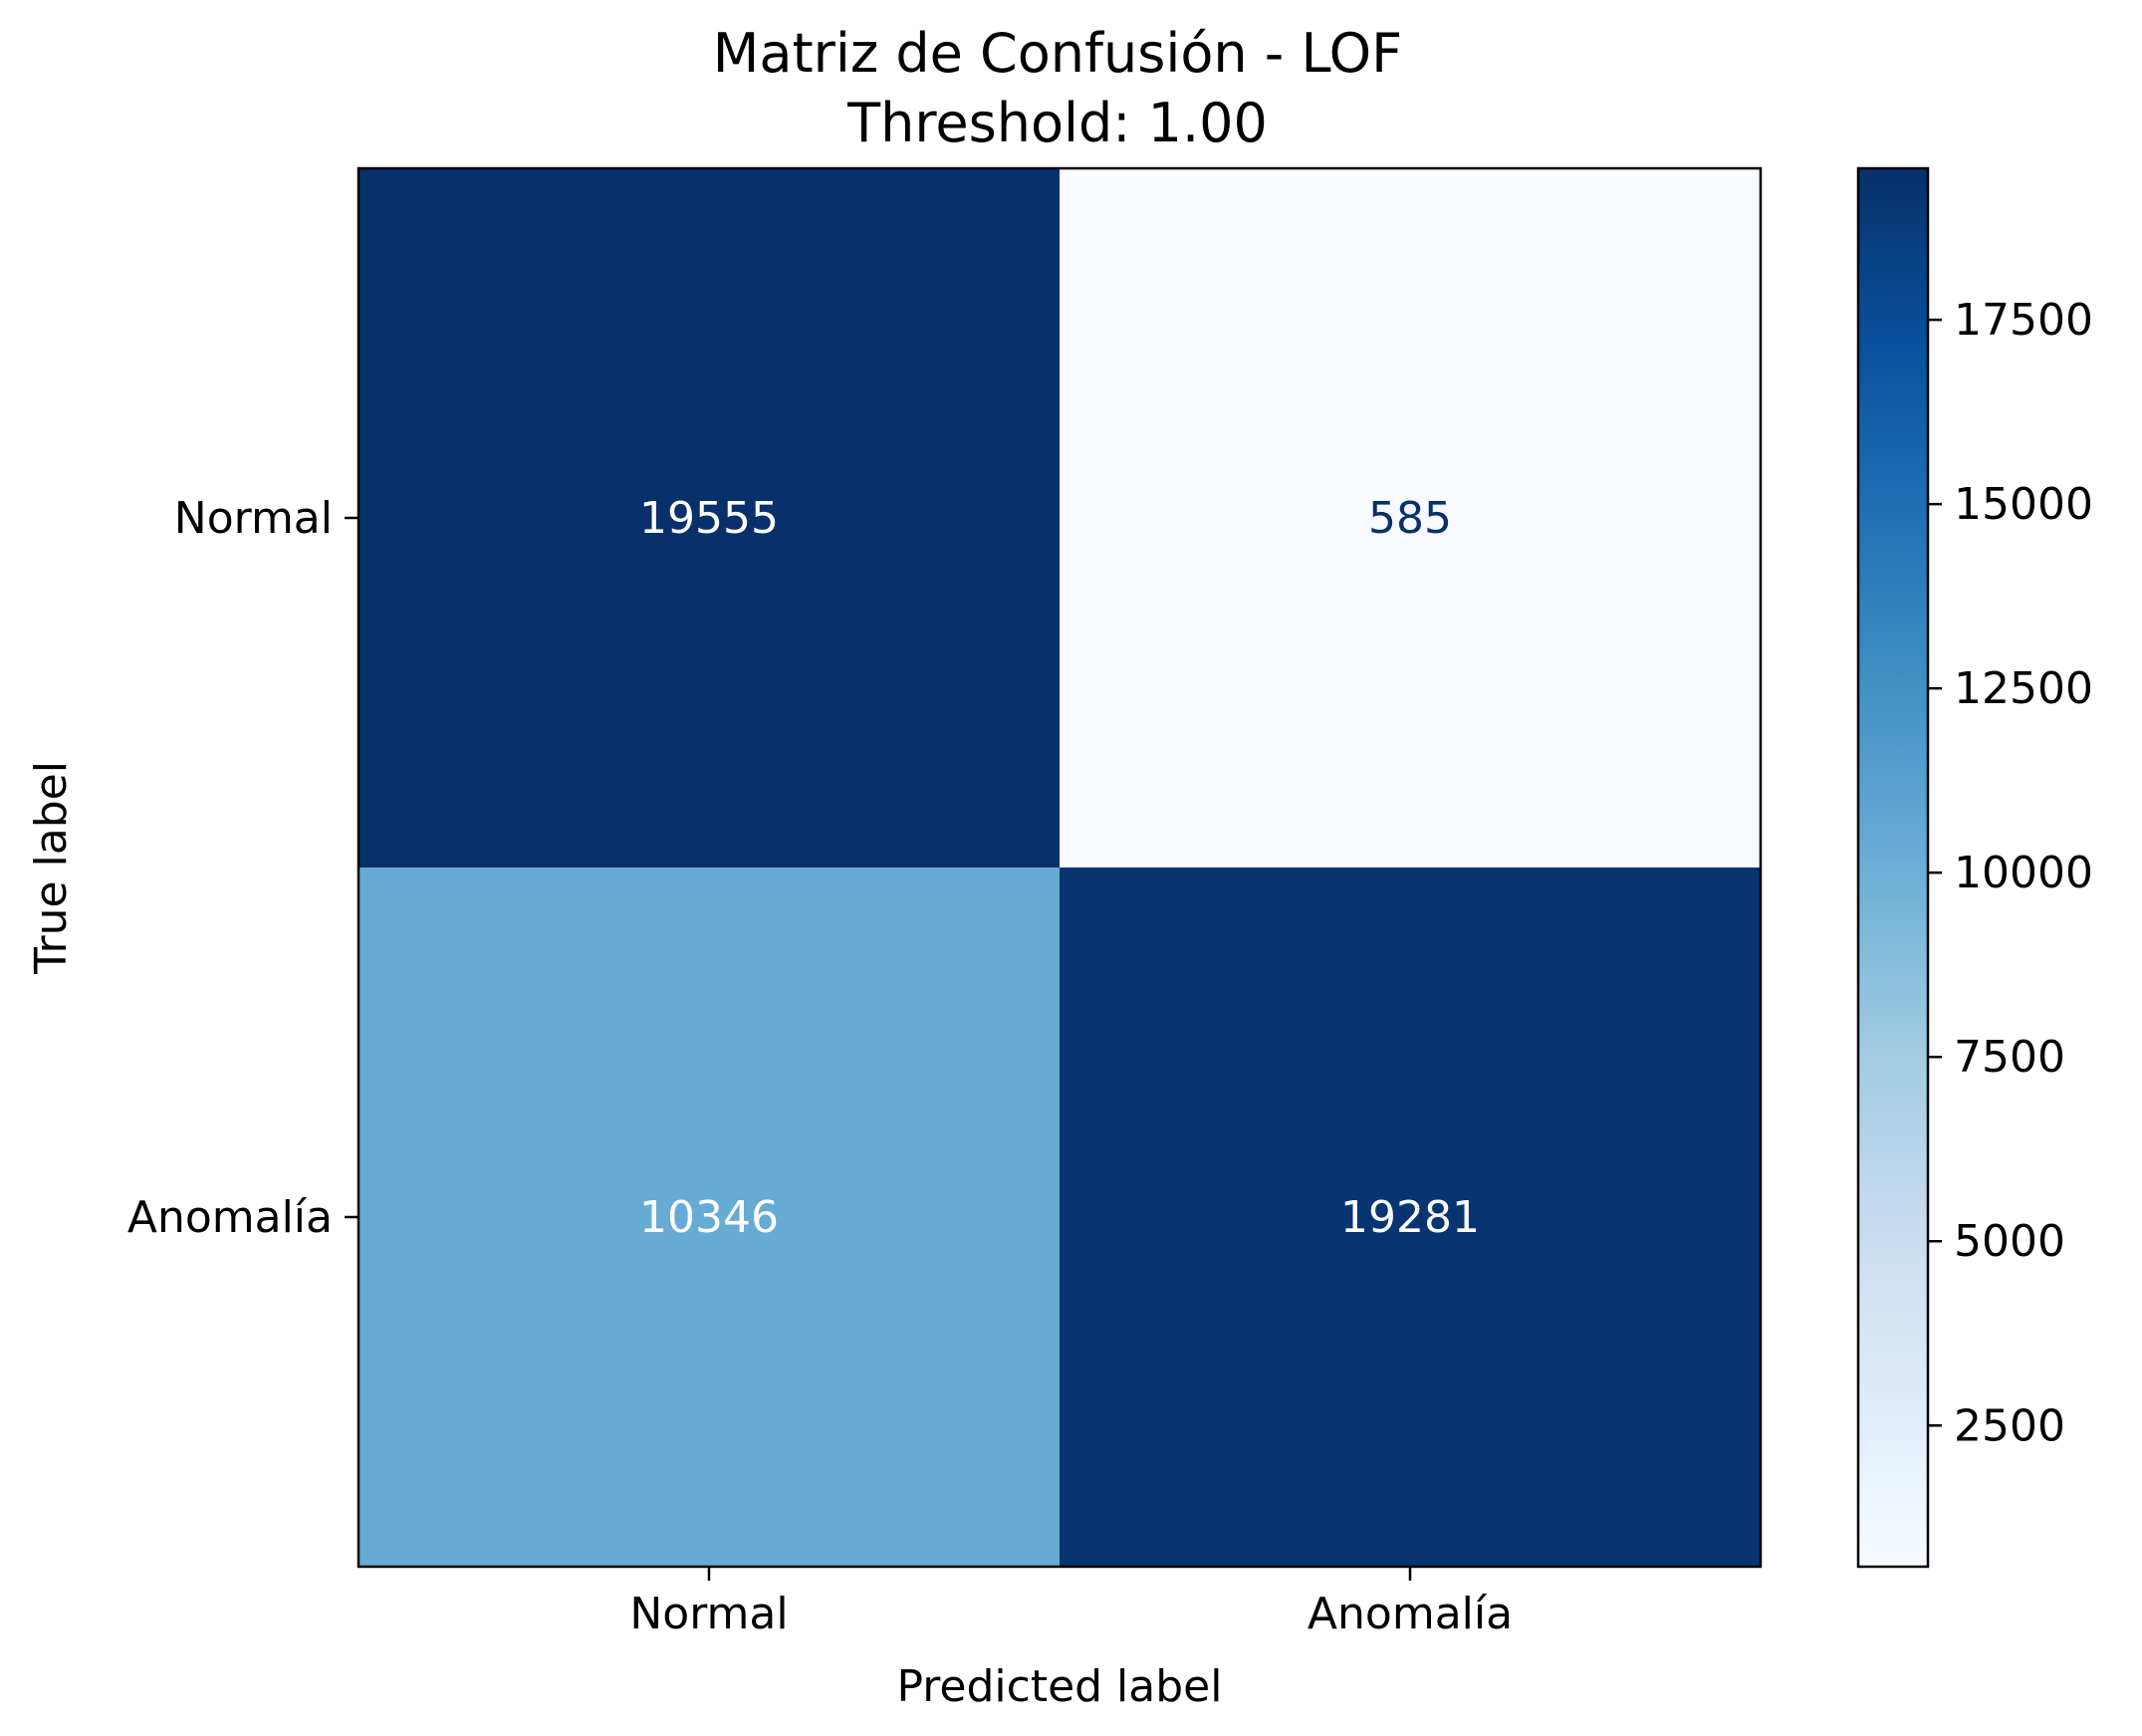 The width and height of the screenshot is (2142, 1736). What do you see at coordinates (2009, 1057) in the screenshot?
I see `colorbar-tick-label: 7500` at bounding box center [2009, 1057].